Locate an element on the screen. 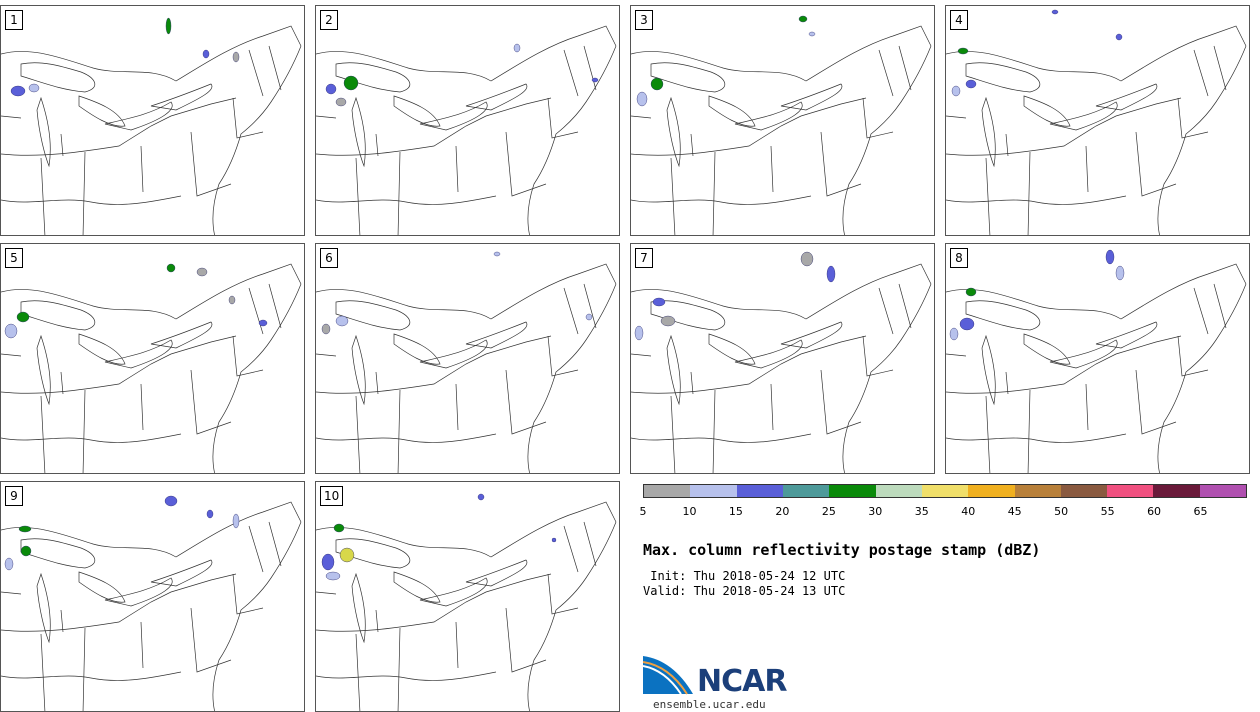 The image size is (1260, 712). colorbar-tick-label: 55 is located at coordinates (1107, 511).